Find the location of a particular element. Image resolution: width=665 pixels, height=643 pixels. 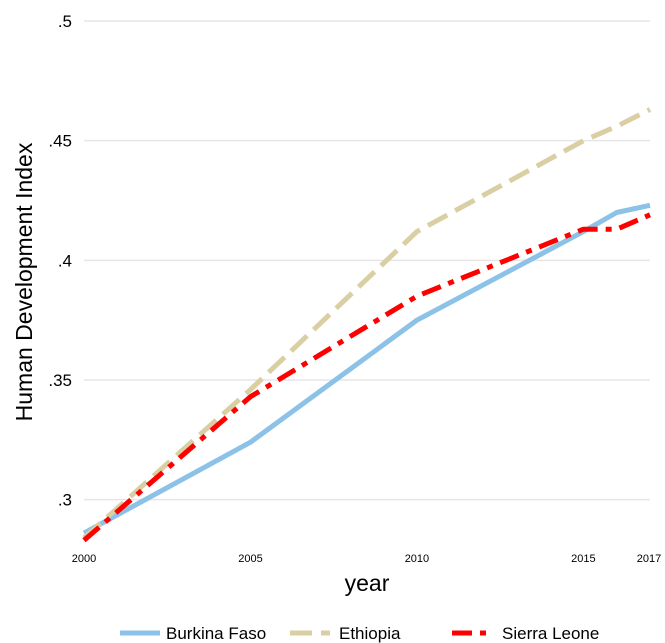

x-axis-label: year is located at coordinates (367, 583).